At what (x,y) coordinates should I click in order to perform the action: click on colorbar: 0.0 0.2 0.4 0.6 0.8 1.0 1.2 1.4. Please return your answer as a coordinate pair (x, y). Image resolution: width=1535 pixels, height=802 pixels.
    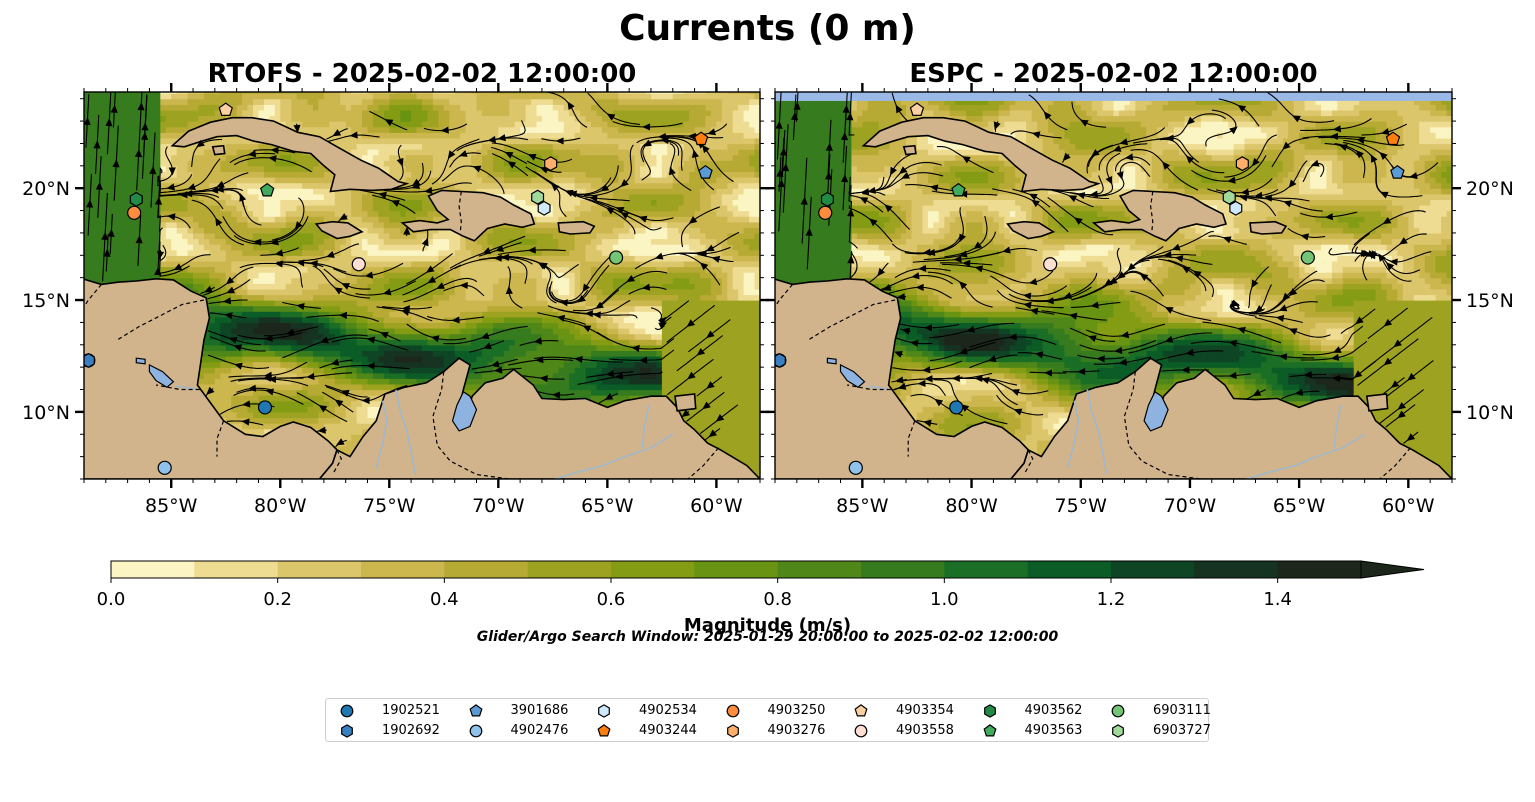
    Looking at the image, I should click on (767, 600).